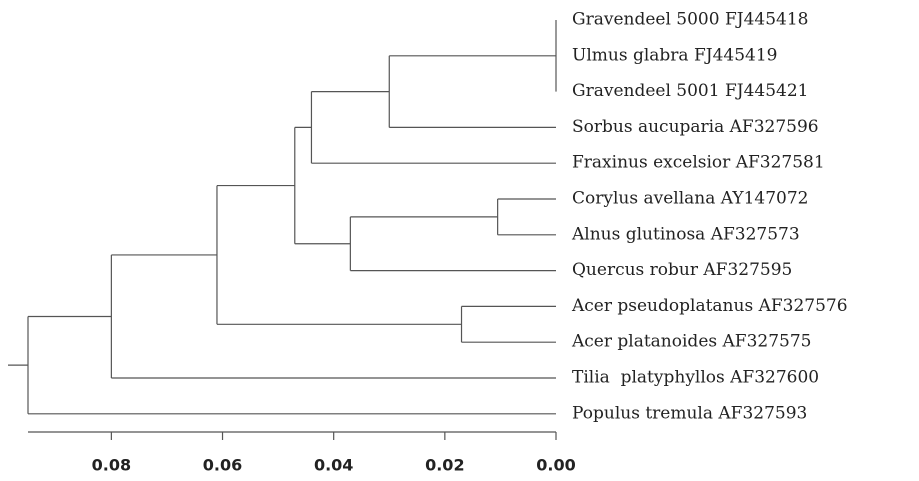 The width and height of the screenshot is (919, 481). Describe the element at coordinates (690, 91) in the screenshot. I see `leaf-label: Gravendeel 5001 FJ445421` at that location.